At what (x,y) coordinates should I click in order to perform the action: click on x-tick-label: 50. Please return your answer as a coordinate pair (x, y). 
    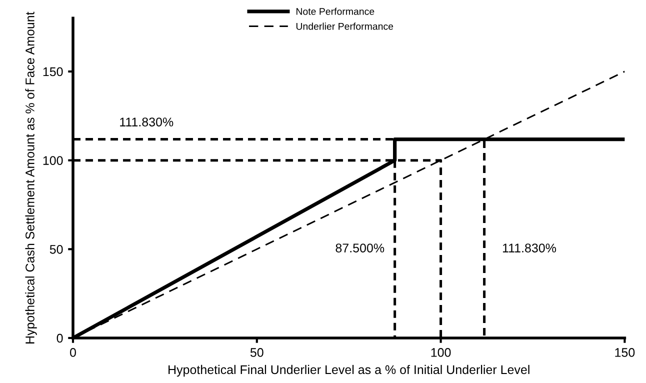
    Looking at the image, I should click on (257, 352).